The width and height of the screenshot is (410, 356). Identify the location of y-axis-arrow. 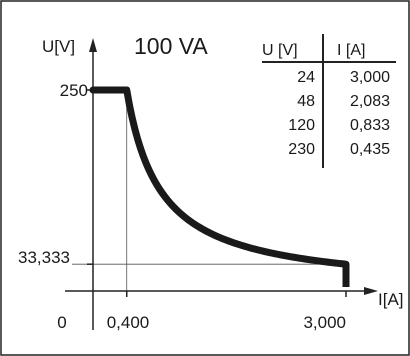
(93, 45).